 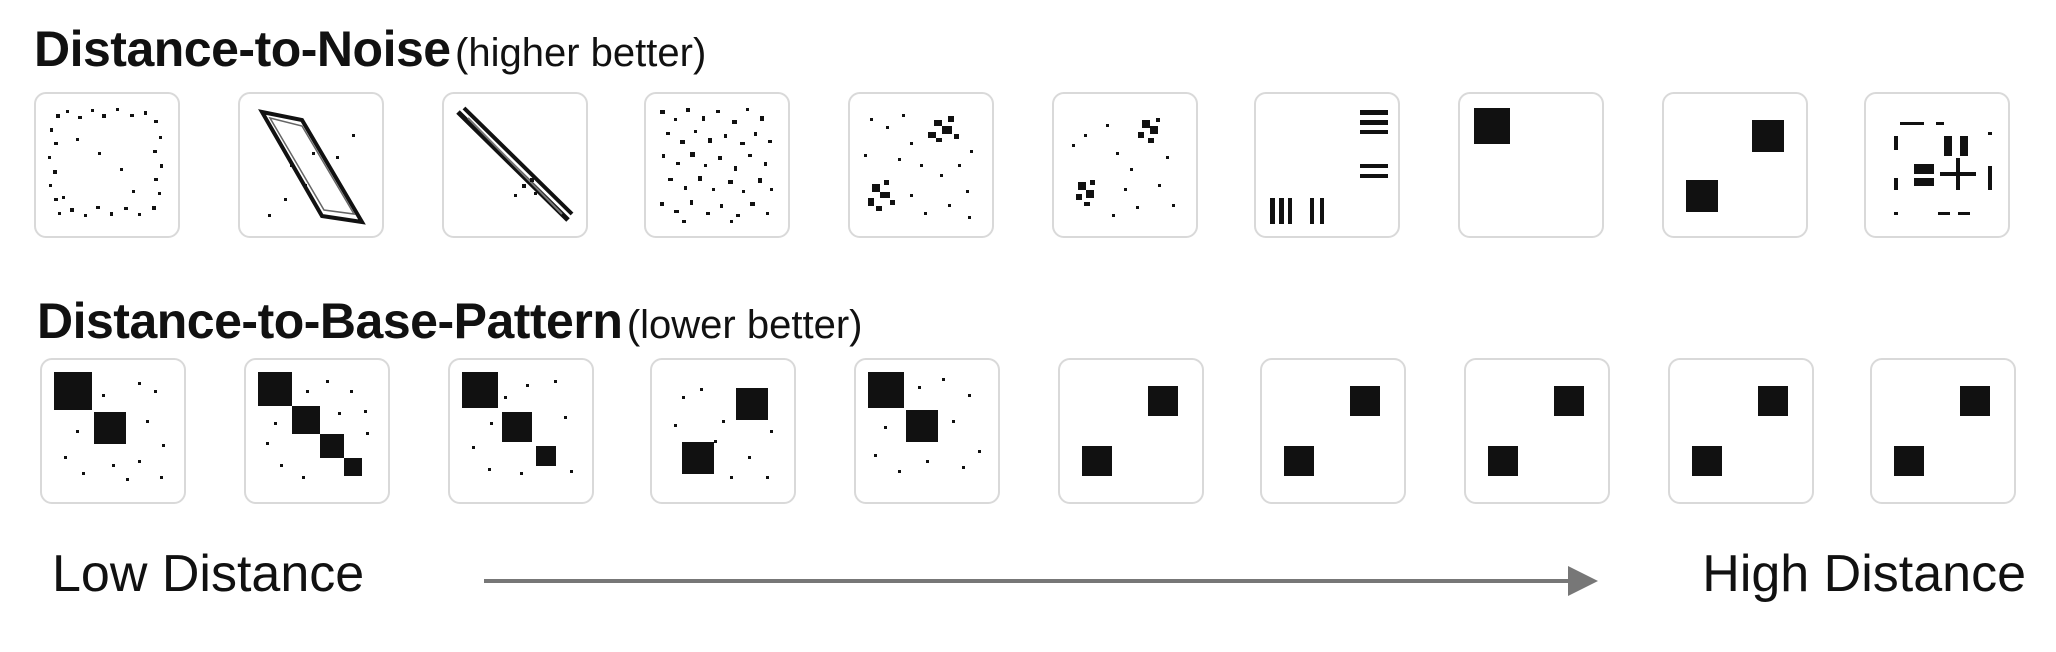 I want to click on low-distance-label: Low Distance, so click(x=208, y=574).